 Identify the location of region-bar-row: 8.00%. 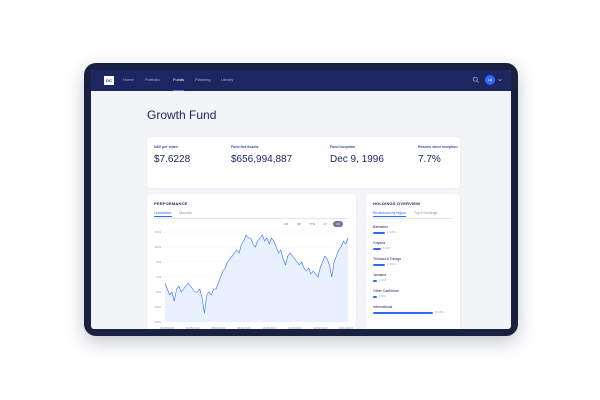
(381, 248).